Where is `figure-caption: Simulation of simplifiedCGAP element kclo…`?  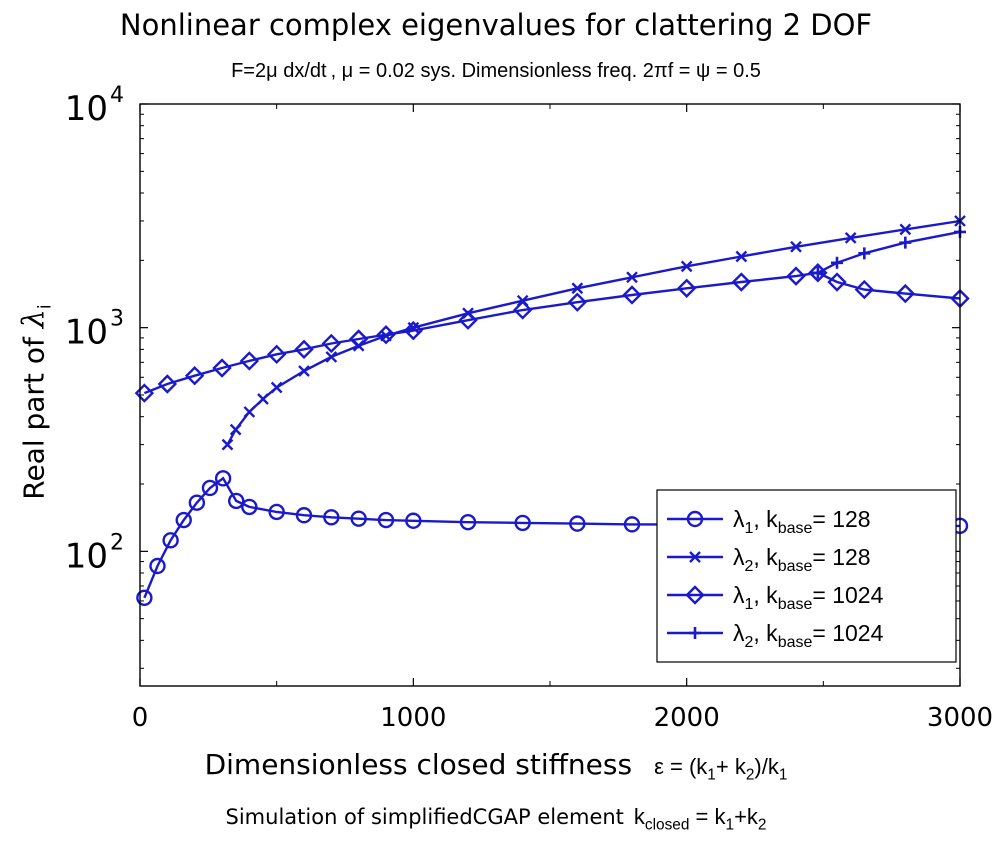
figure-caption: Simulation of simplifiedCGAP element kclo… is located at coordinates (496, 819).